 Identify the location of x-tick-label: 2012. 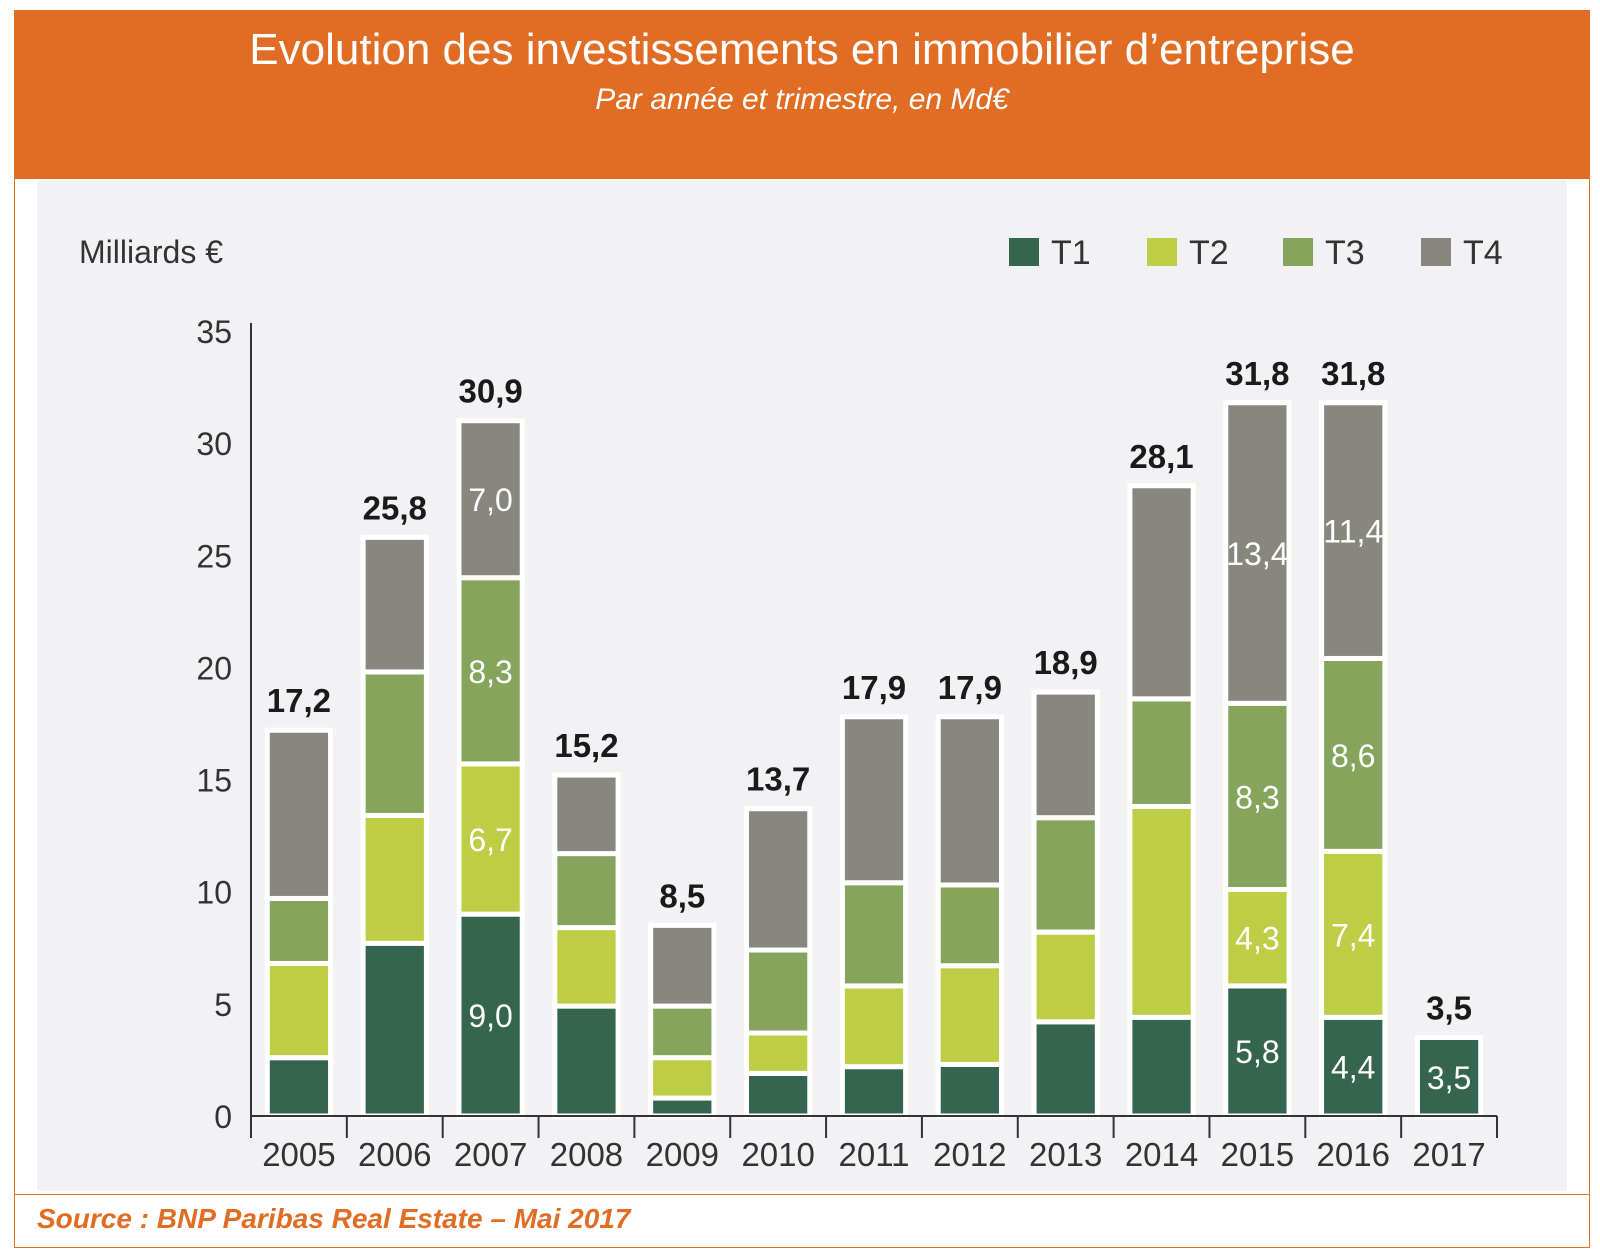
(969, 1154).